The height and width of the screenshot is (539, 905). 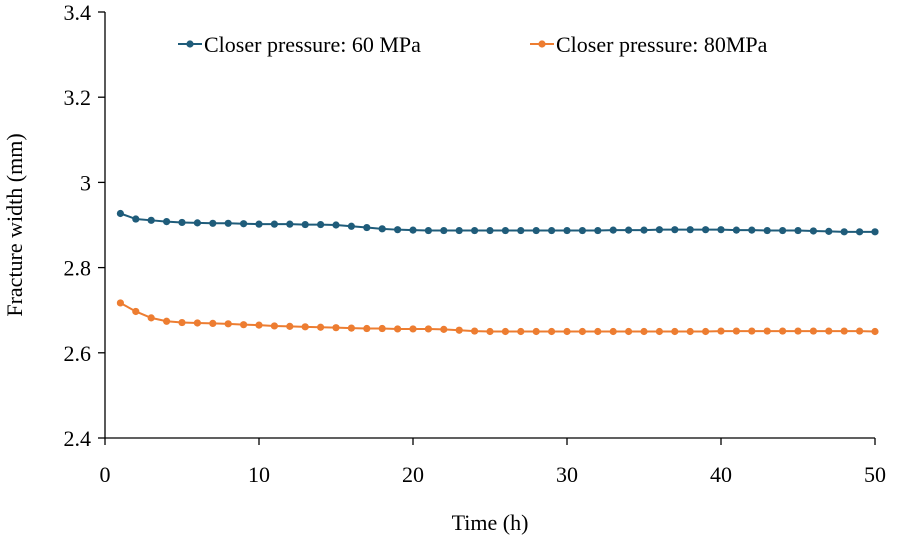 What do you see at coordinates (497, 317) in the screenshot?
I see `series-line` at bounding box center [497, 317].